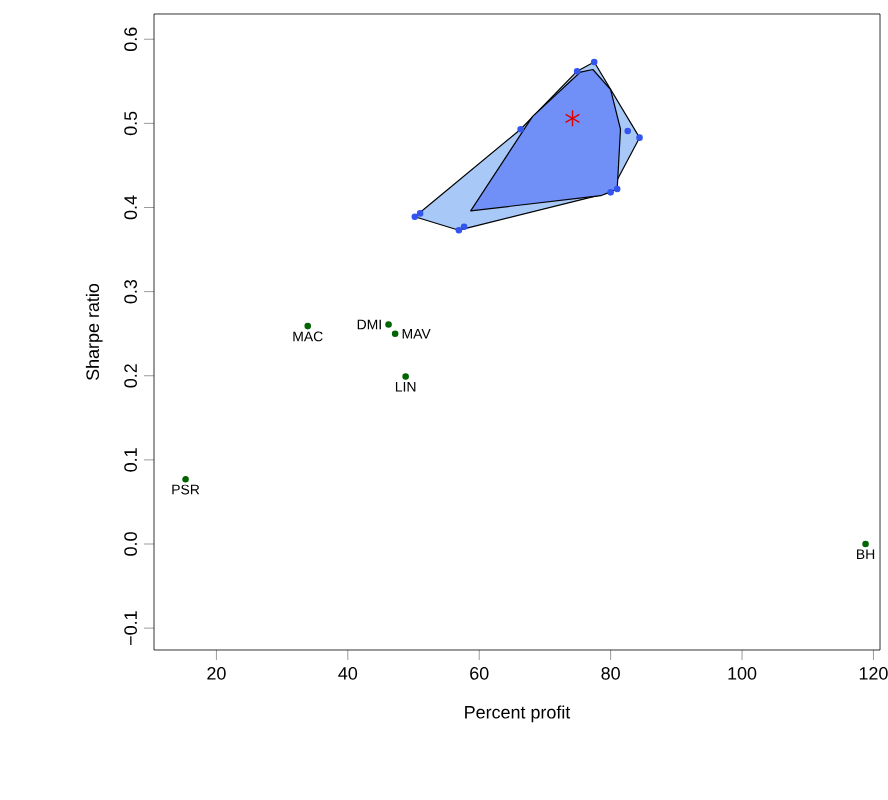  I want to click on x-tick-label: 80, so click(610, 673).